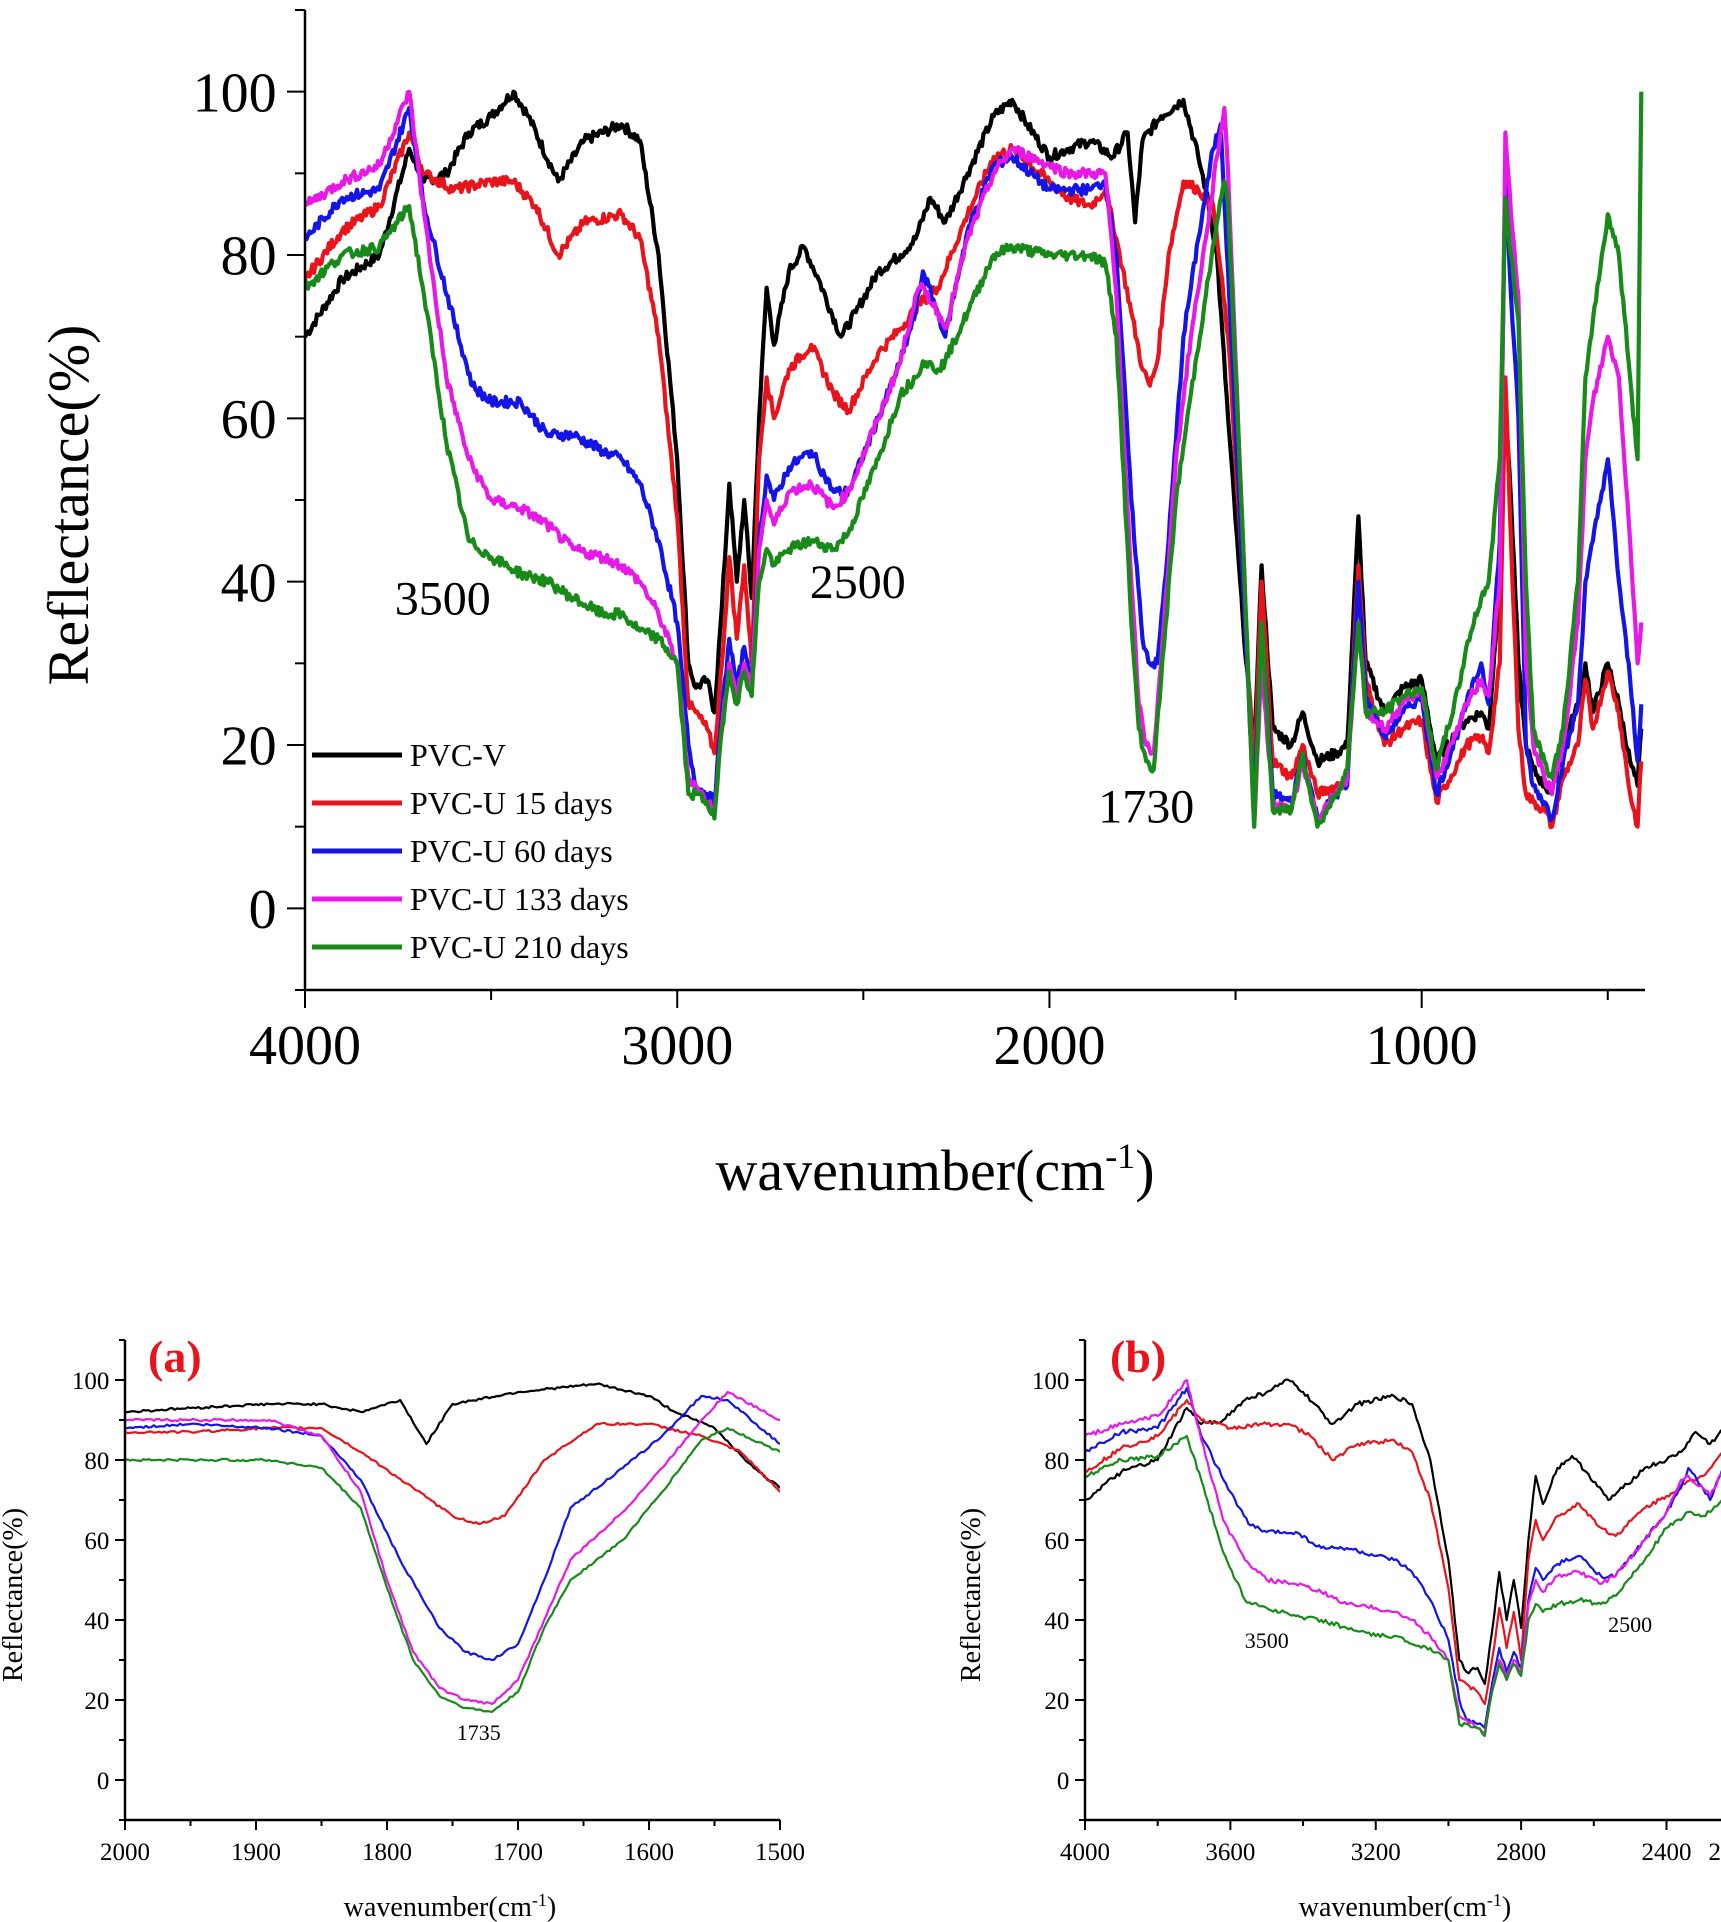 The height and width of the screenshot is (1922, 1721). I want to click on a-x-tick-label: 1500, so click(780, 1852).